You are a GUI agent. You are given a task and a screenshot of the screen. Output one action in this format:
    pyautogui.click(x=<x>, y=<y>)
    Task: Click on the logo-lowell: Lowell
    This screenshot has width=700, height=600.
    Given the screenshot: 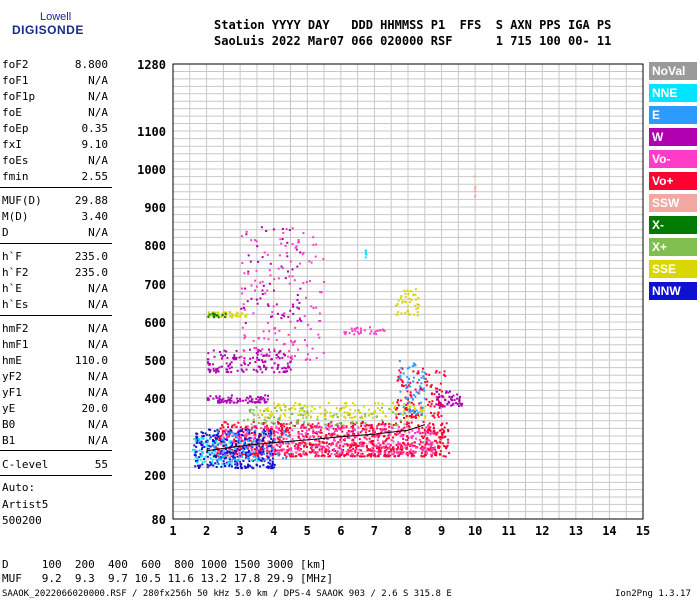 What is the action you would take?
    pyautogui.click(x=56, y=17)
    